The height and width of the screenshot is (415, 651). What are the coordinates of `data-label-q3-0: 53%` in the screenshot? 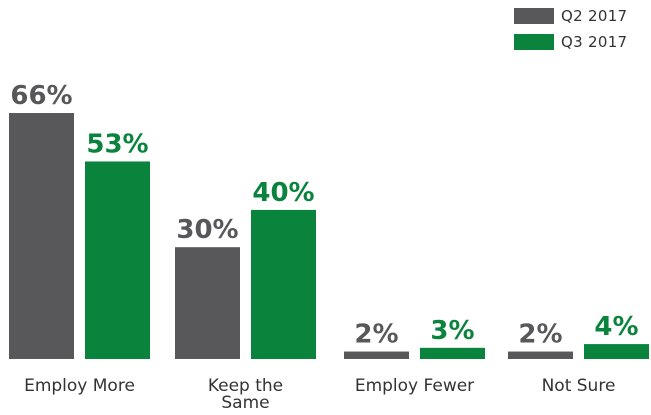 It's located at (117, 144).